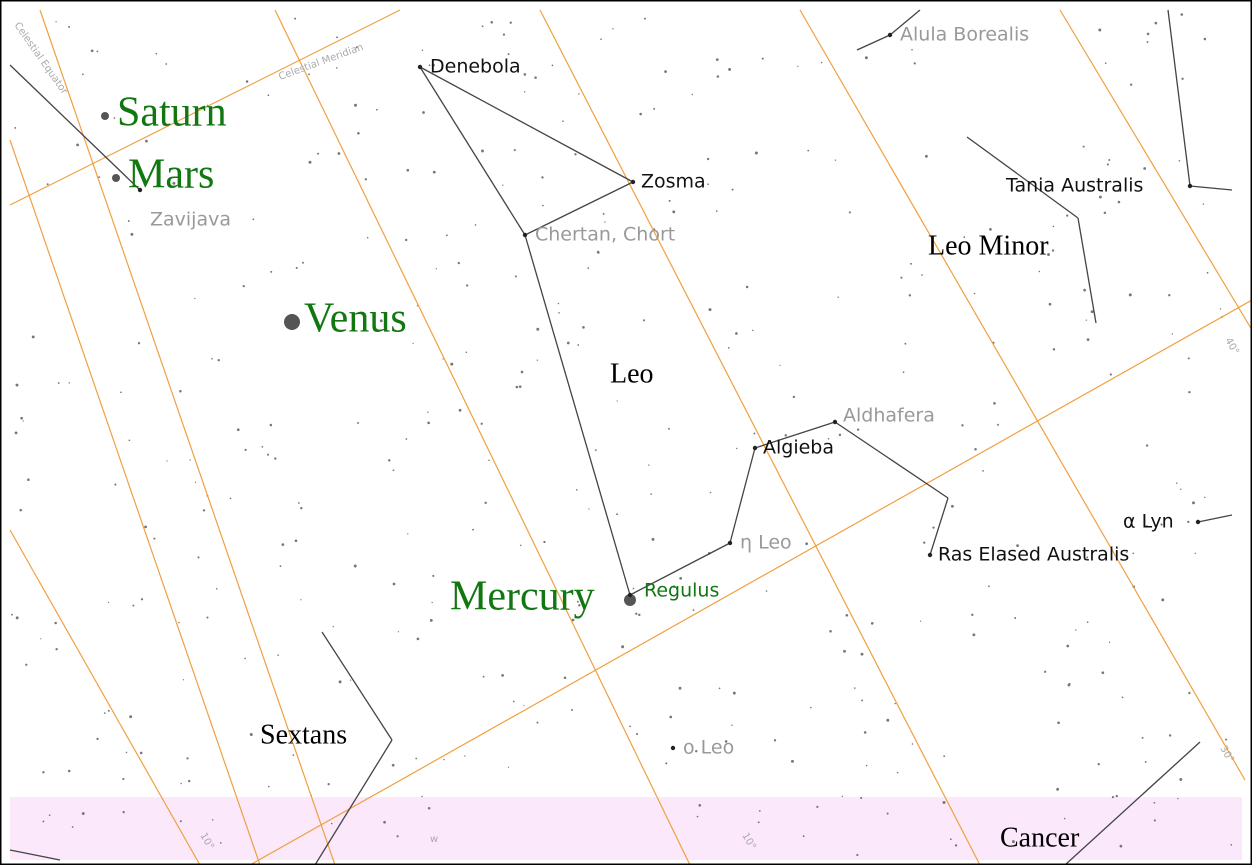 The image size is (1252, 865). I want to click on constellation-label: Leo Minor, so click(988, 245).